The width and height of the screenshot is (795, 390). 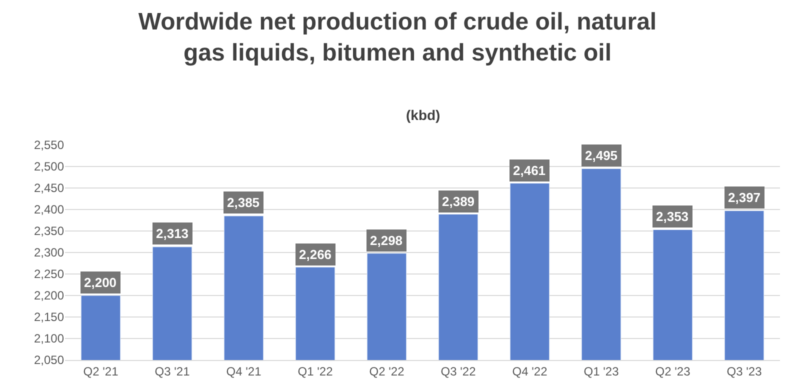 I want to click on x-tick-label: Q1 '22, so click(x=316, y=371).